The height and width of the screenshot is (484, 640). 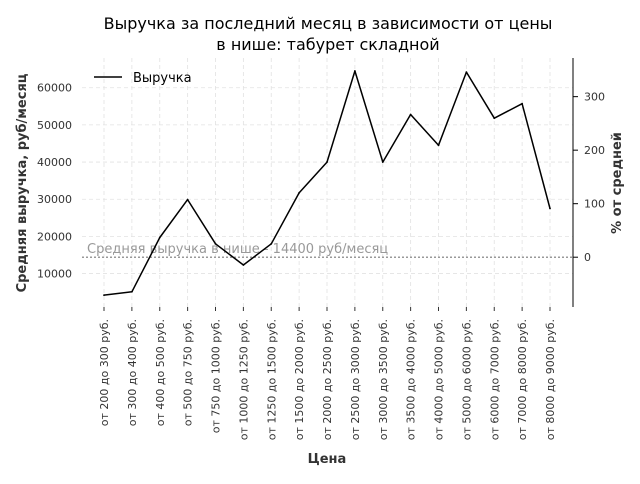 What do you see at coordinates (355, 379) in the screenshot?
I see `x-tick-label: от 2500 до 3000 руб.` at bounding box center [355, 379].